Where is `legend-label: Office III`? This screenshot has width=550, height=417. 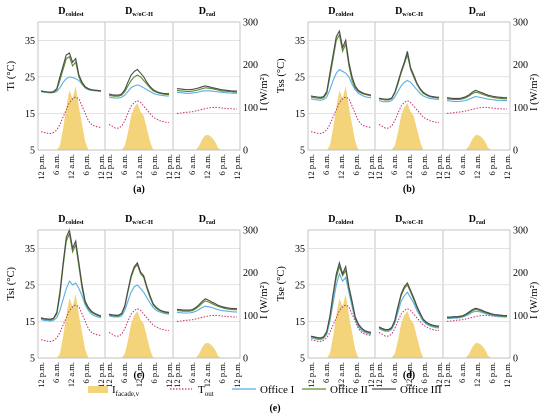
legend-label: Office III is located at coordinates (421, 390).